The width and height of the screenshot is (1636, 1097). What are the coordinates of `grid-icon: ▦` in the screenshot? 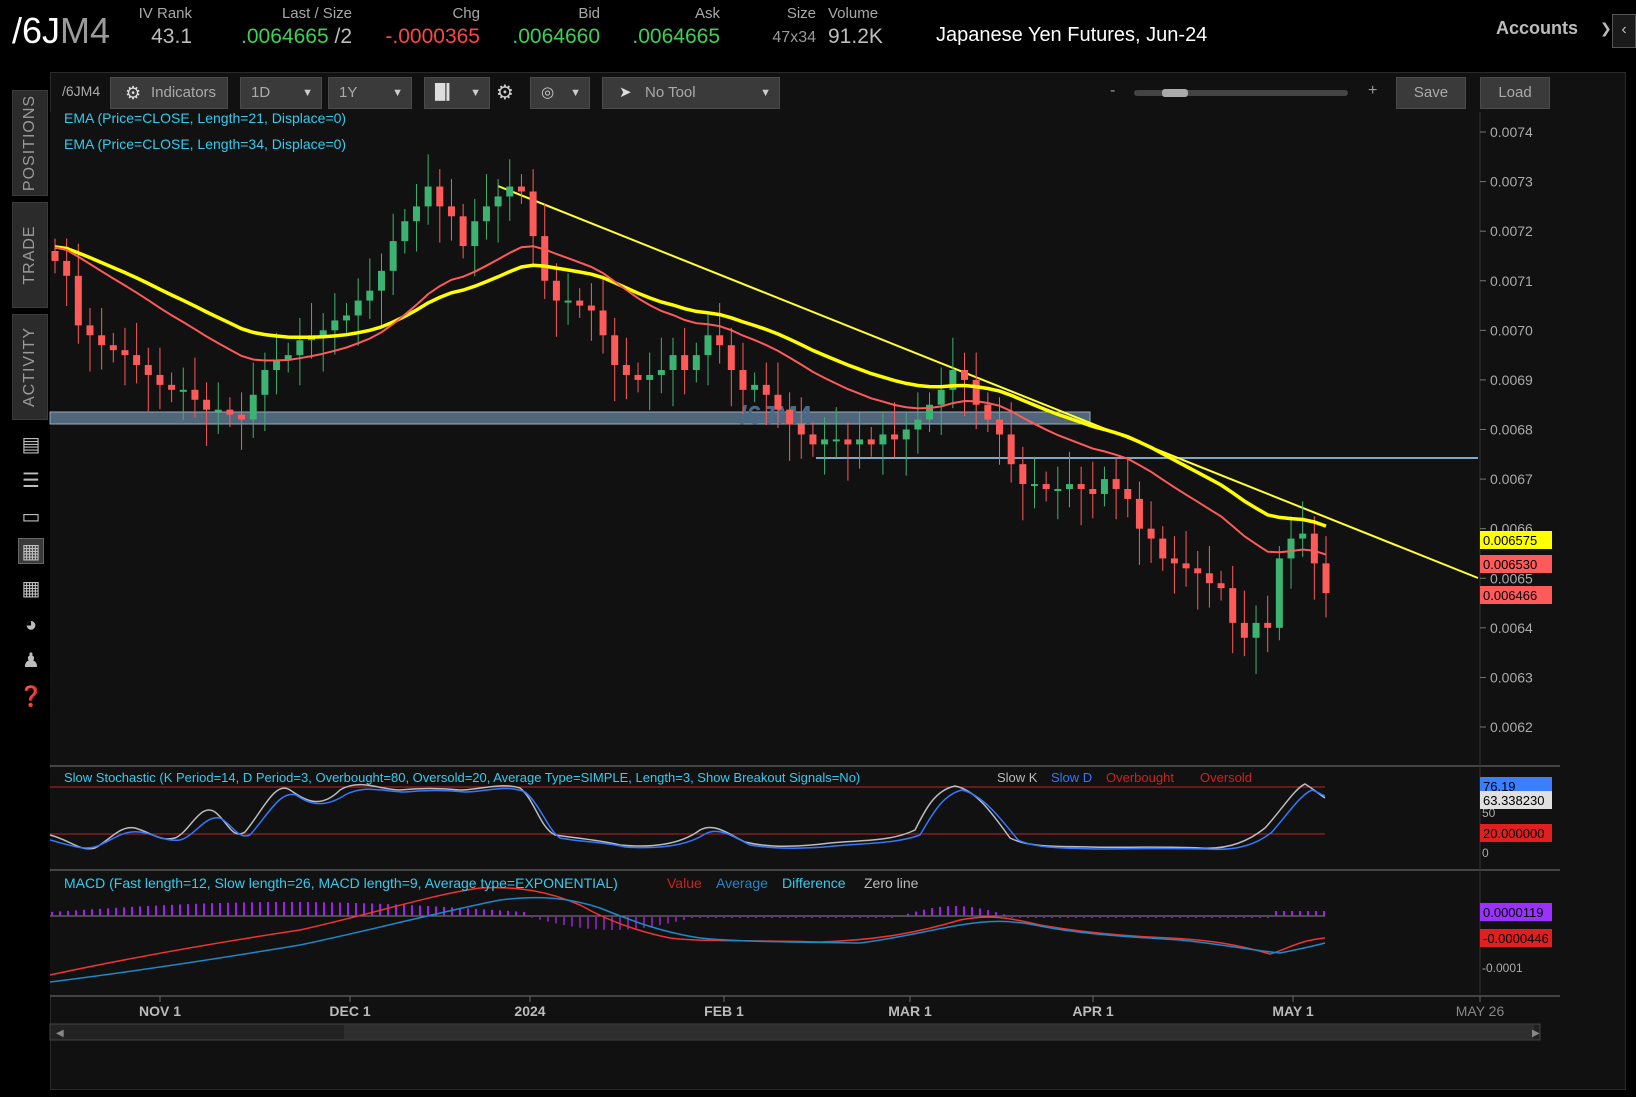 It's located at (31, 589).